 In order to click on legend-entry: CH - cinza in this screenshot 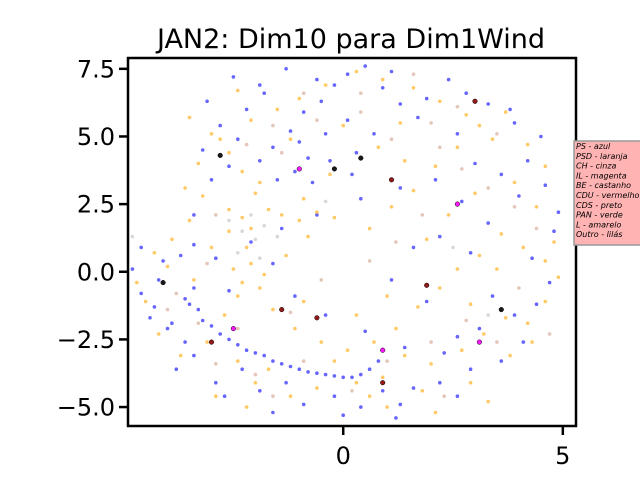, I will do `click(596, 166)`.